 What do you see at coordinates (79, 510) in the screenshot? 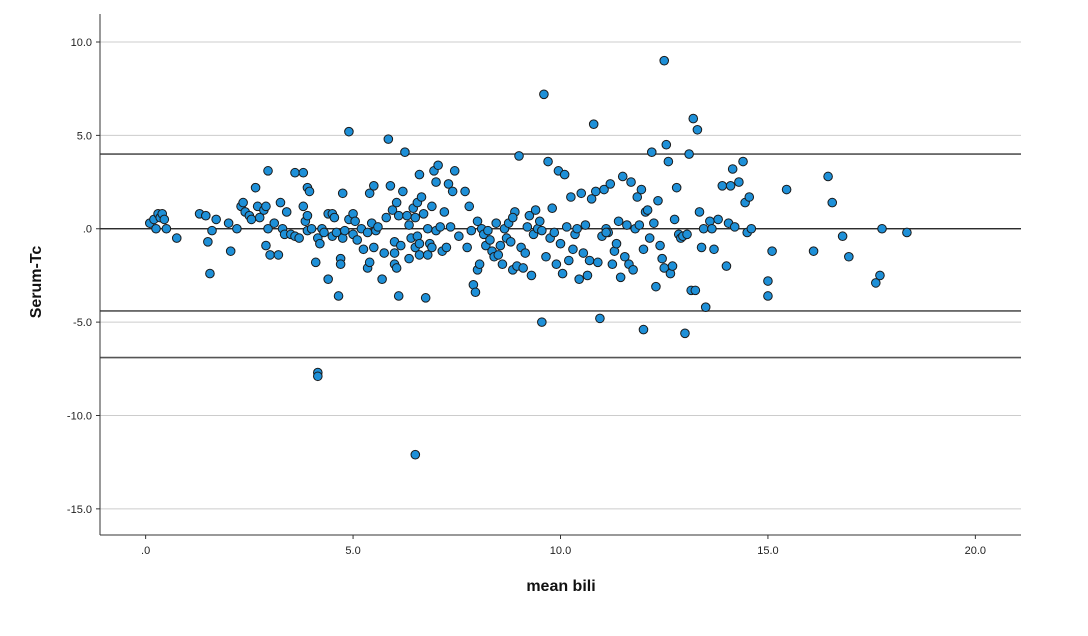
I see `y-tick-label-5: -15.0` at bounding box center [79, 510].